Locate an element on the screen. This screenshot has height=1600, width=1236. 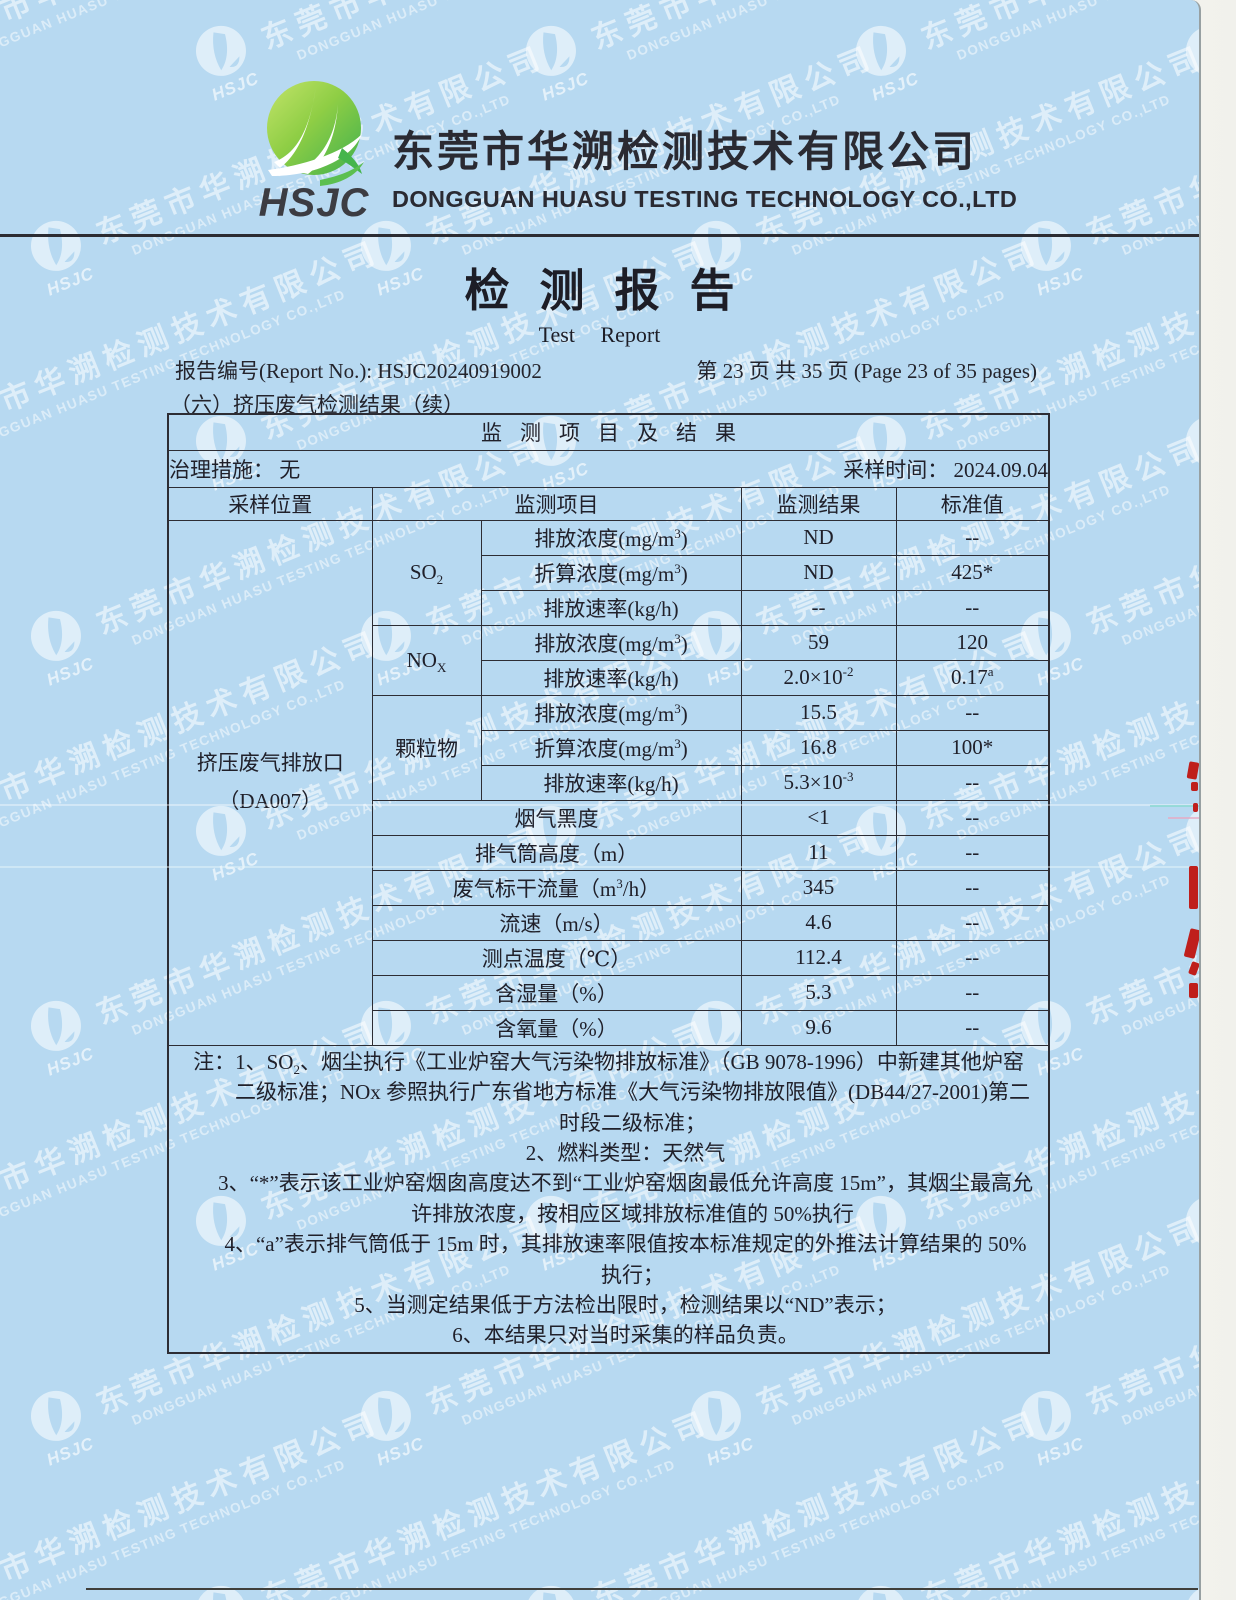
result-cell: 5.3×10-3 is located at coordinates (818, 782).